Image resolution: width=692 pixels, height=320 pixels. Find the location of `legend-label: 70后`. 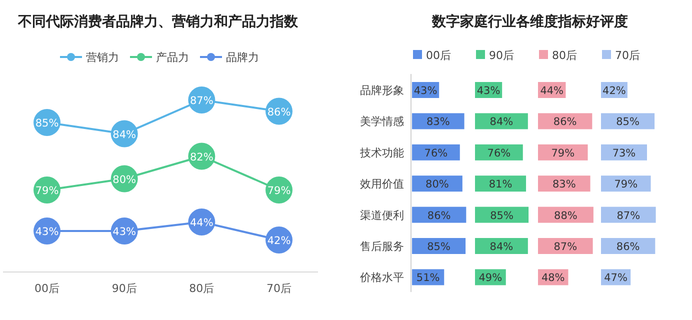

legend-label: 70后 is located at coordinates (627, 55).